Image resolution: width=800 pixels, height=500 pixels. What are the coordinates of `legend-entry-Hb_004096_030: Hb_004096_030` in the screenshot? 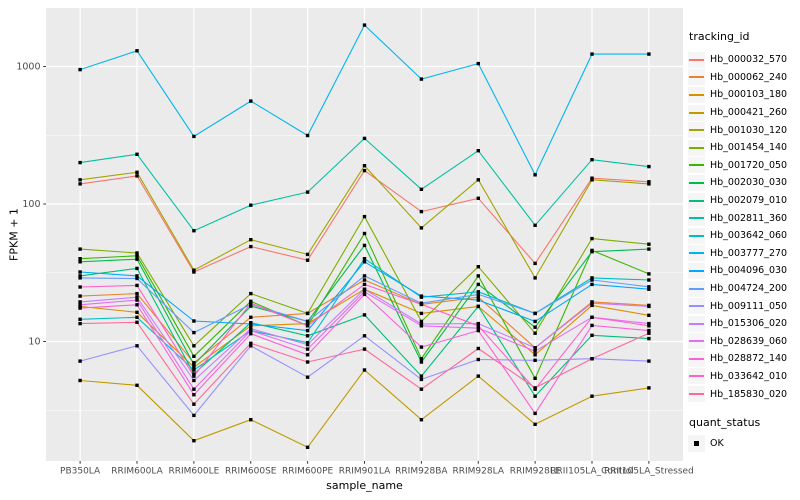 It's located at (744, 271).